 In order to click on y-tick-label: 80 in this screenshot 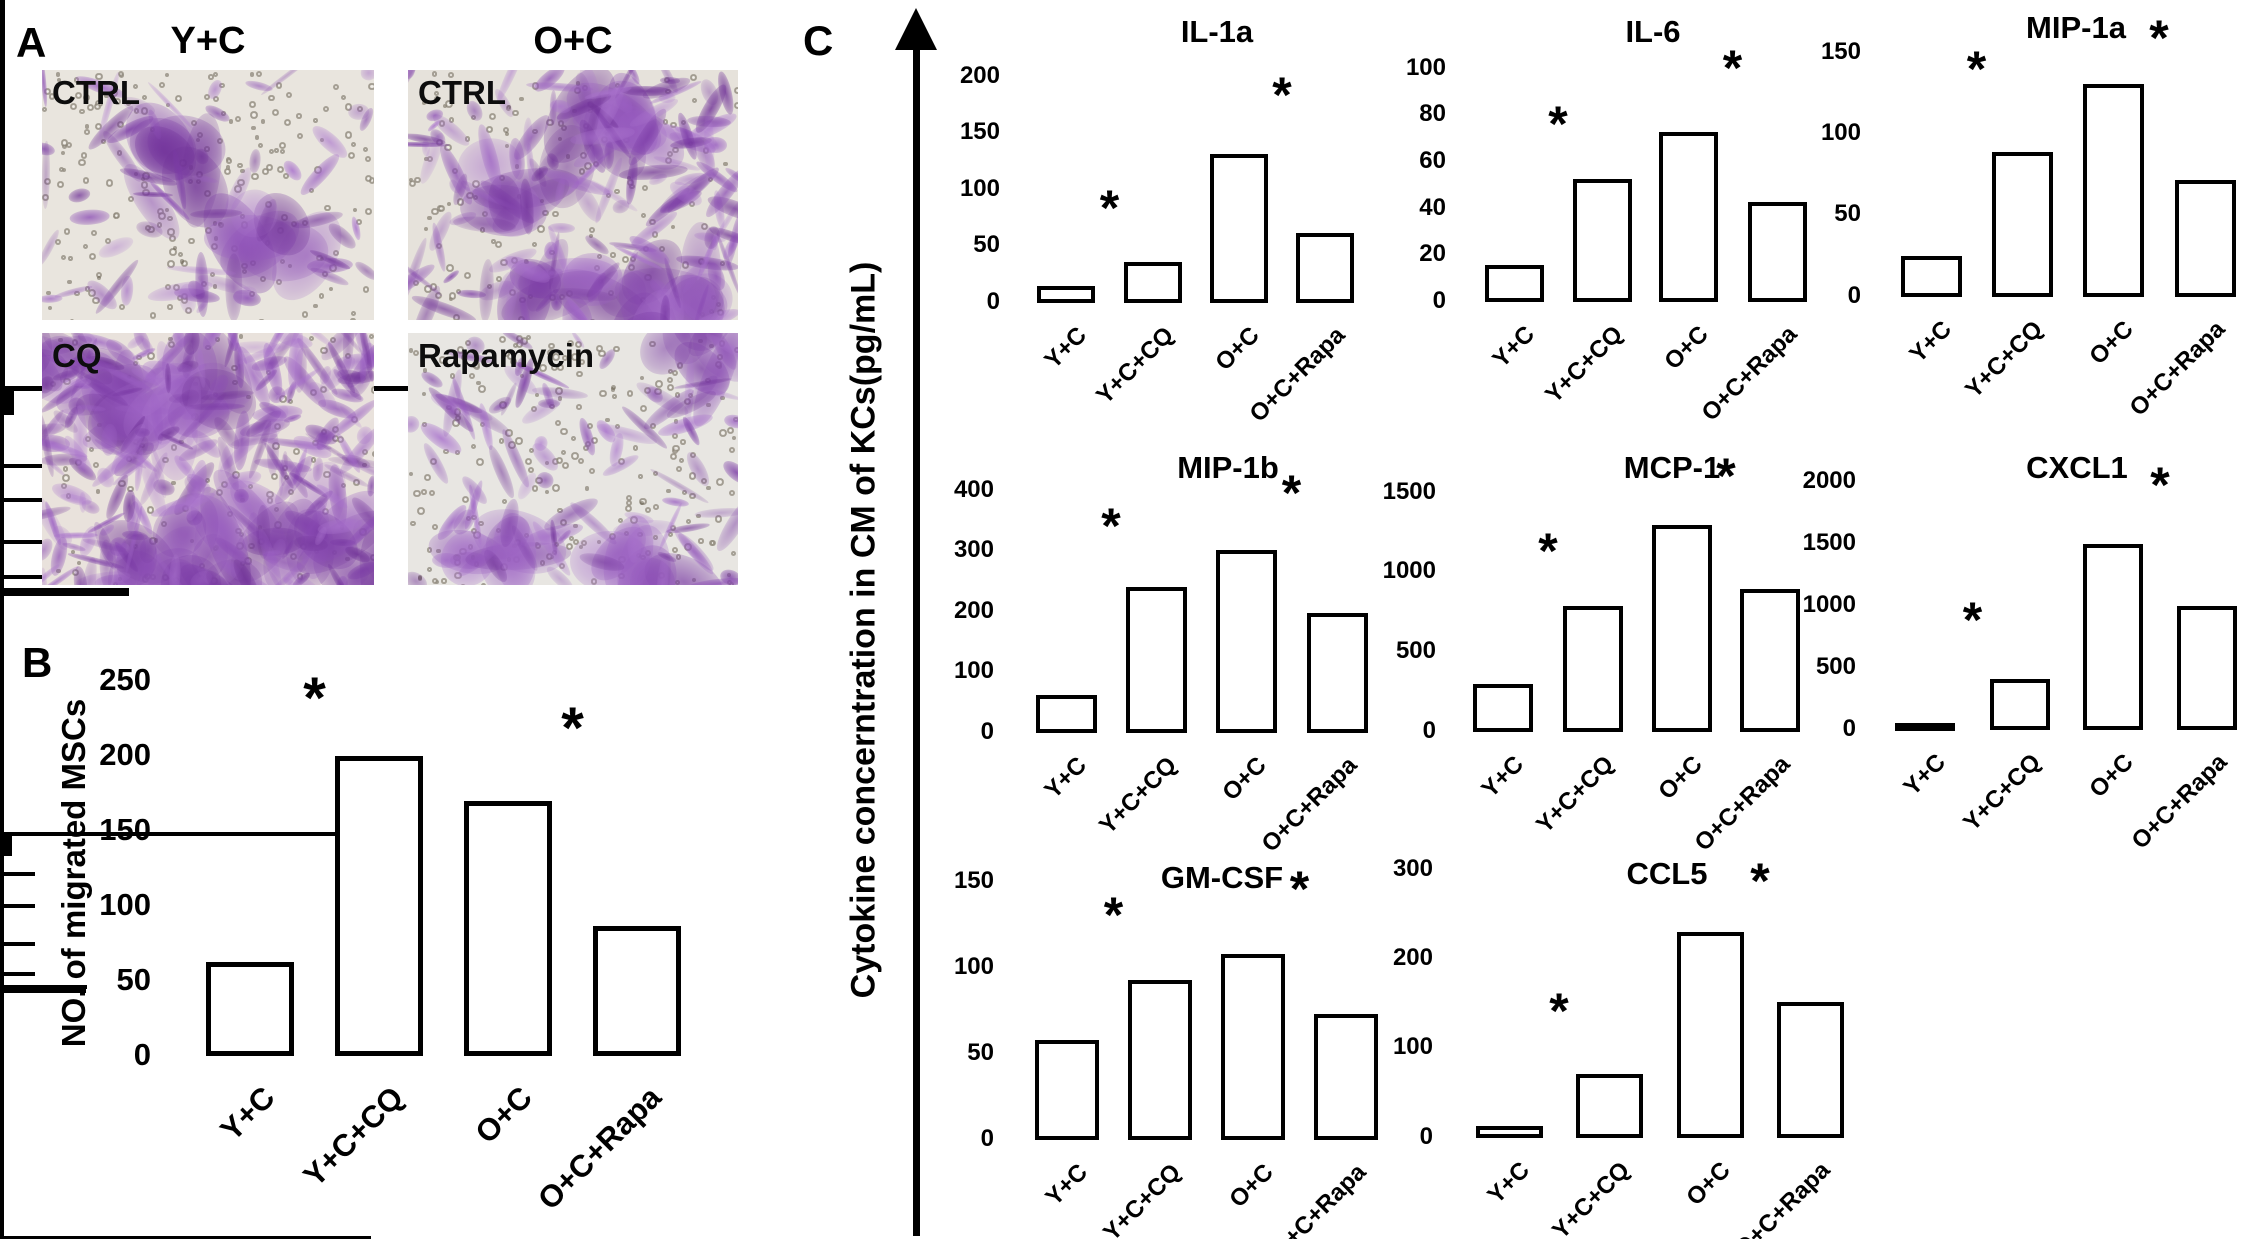, I will do `click(1432, 114)`.